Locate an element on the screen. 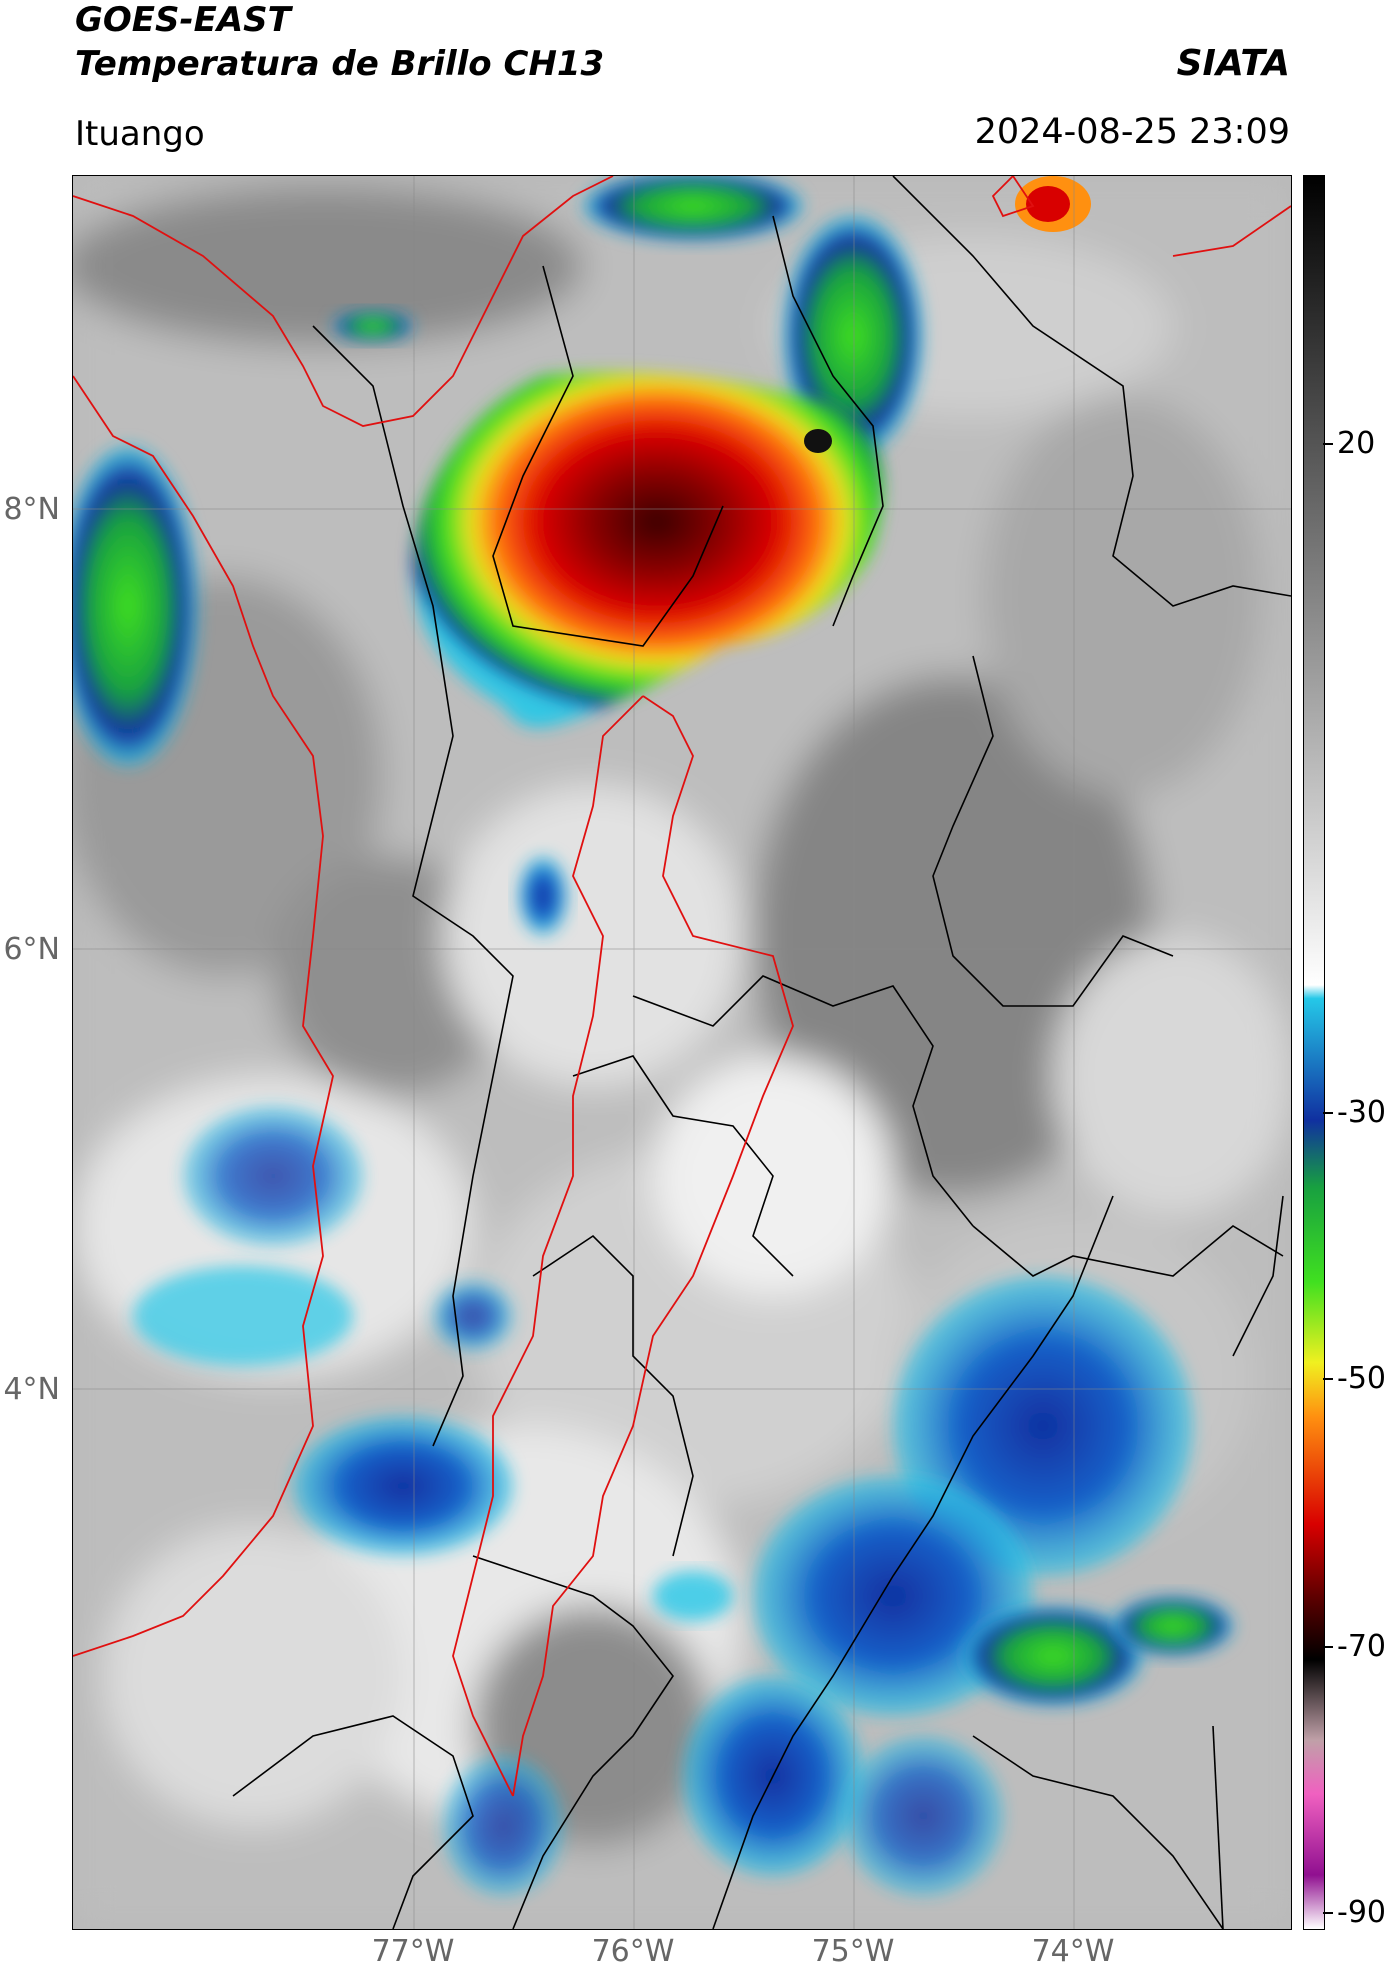 This screenshot has width=1384, height=1981. product-title: Temperatura de Brillo CH13 is located at coordinates (340, 64).